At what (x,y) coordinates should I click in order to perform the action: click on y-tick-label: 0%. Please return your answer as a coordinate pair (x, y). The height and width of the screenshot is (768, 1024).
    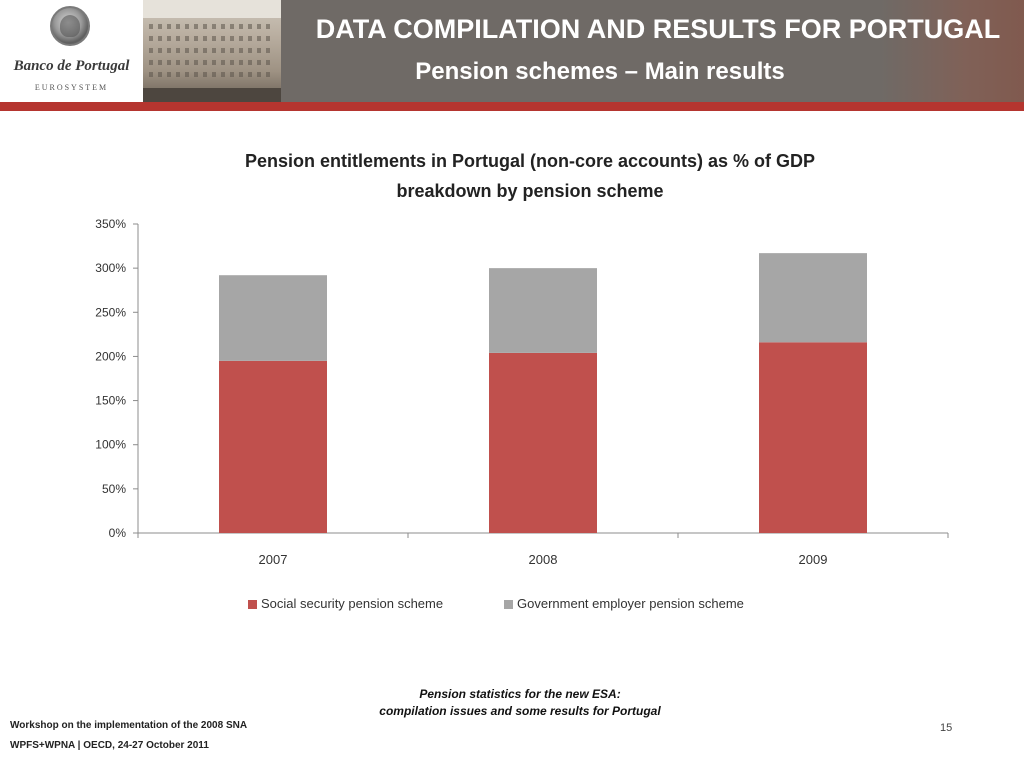
    Looking at the image, I should click on (118, 533).